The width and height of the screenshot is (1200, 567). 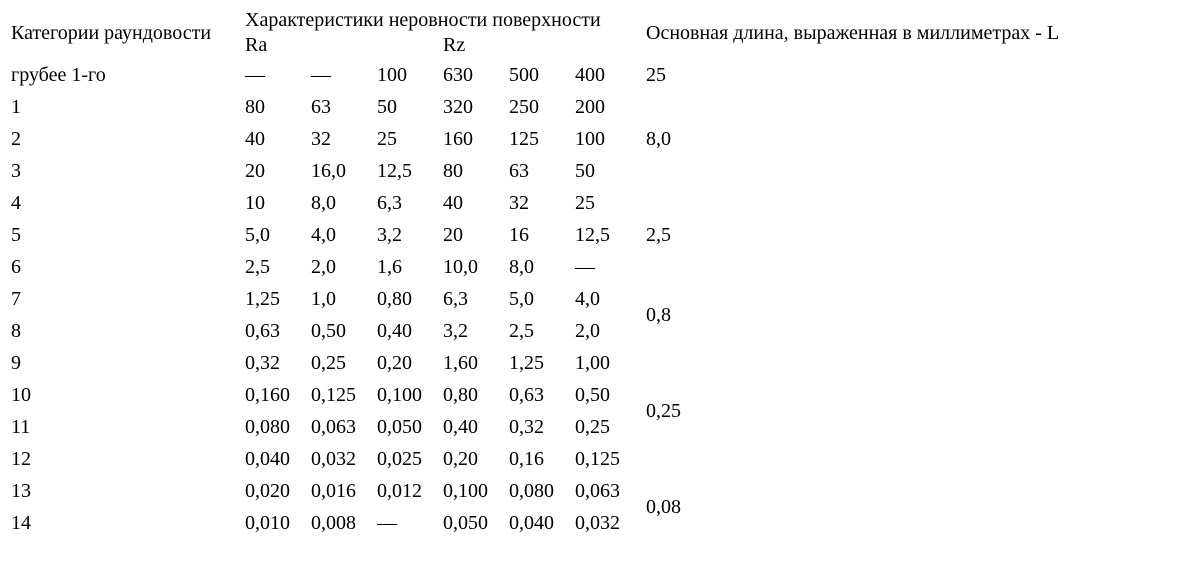 I want to click on category-cell: 7, so click(x=16, y=299).